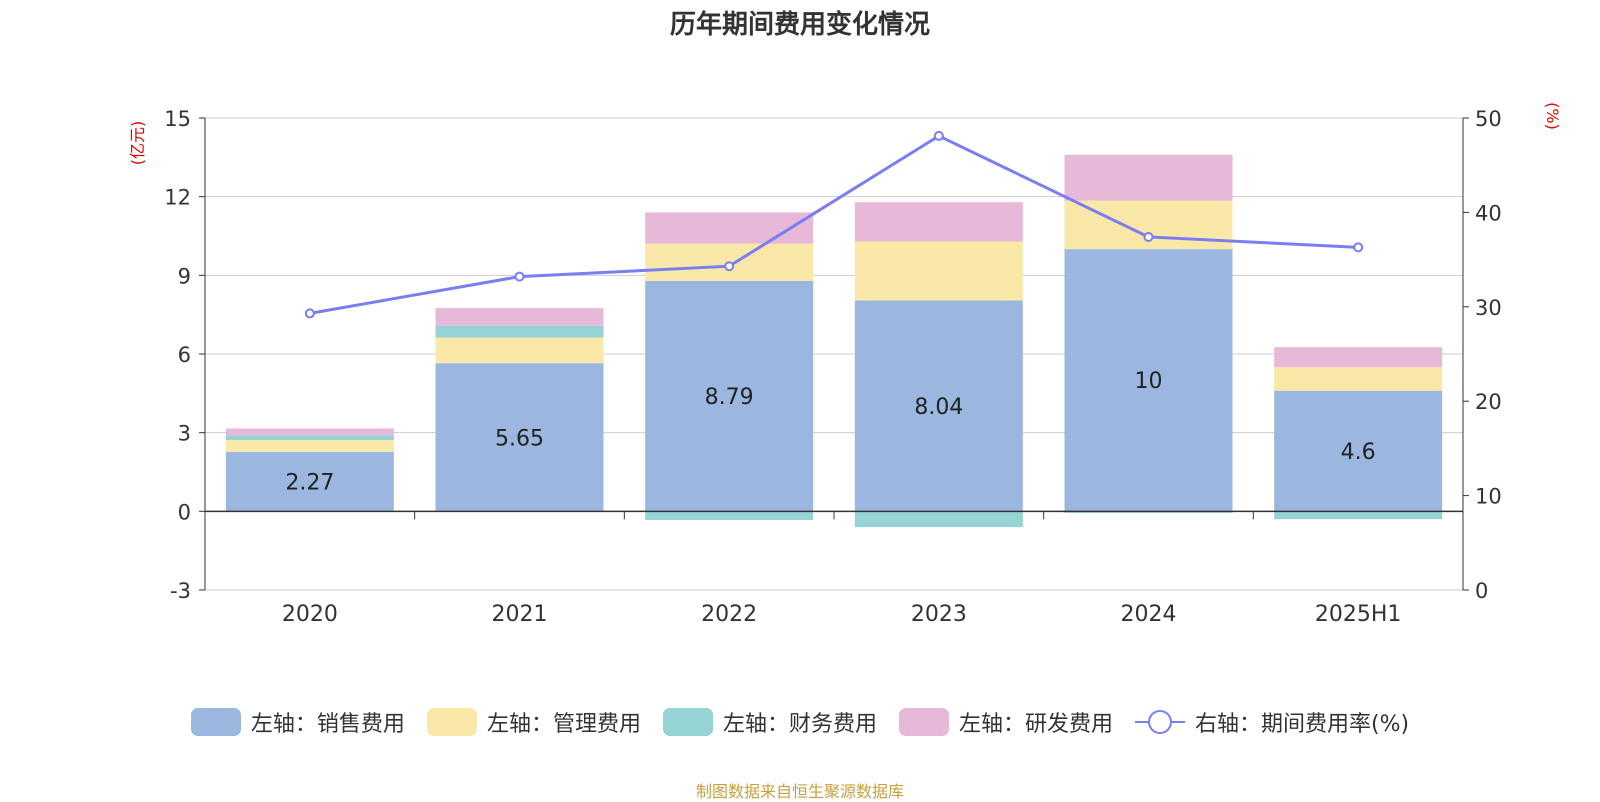  What do you see at coordinates (1488, 497) in the screenshot?
I see `right-tick-label: 10` at bounding box center [1488, 497].